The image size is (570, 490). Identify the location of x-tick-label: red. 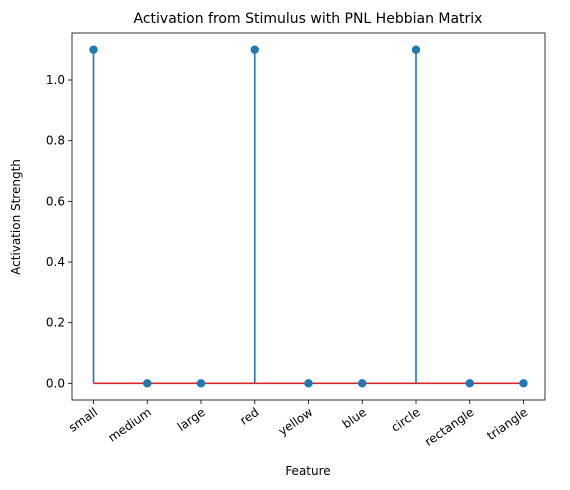
(249, 416).